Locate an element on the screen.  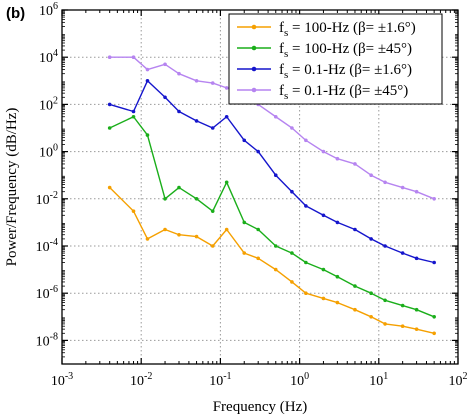
legend-item: fs = 100-Hz (β= ±1.6°) is located at coordinates (326, 29).